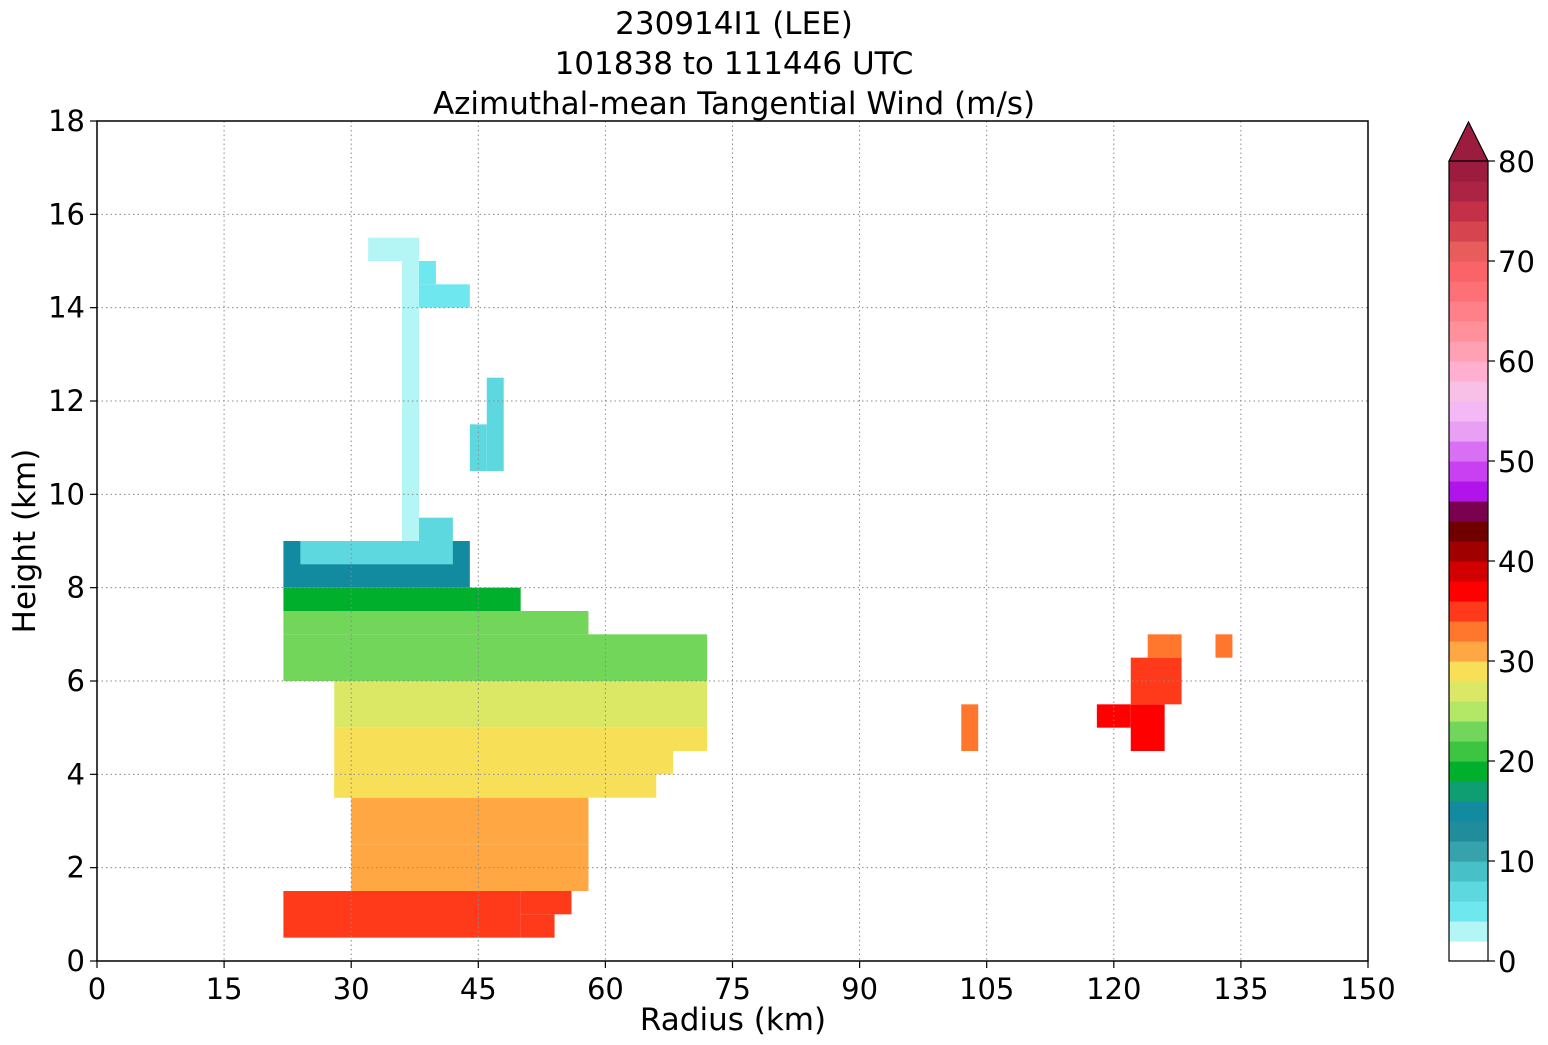  Describe the element at coordinates (734, 64) in the screenshot. I see `title-line-2: 101838 to 111446 UTC` at that location.